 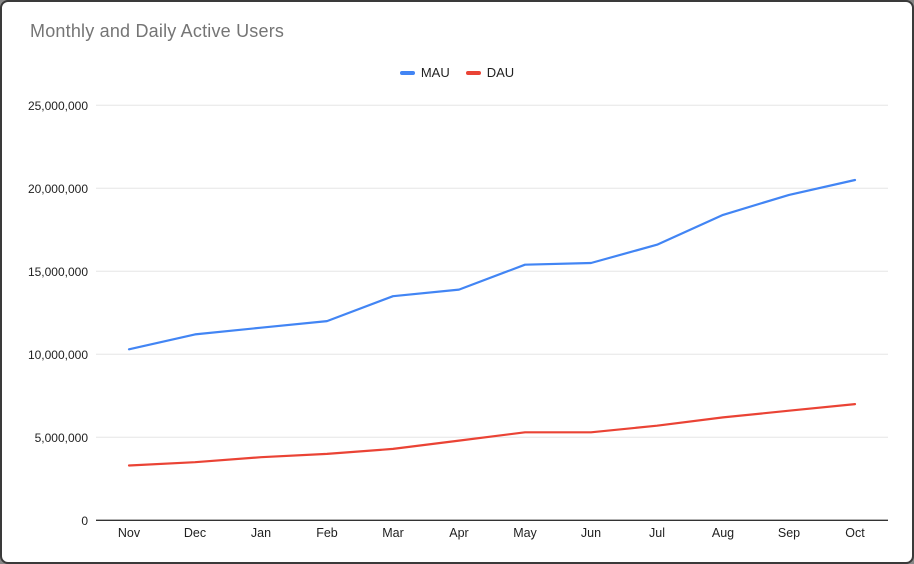 What do you see at coordinates (58, 189) in the screenshot?
I see `y-axis-tick-label: 20,000,000` at bounding box center [58, 189].